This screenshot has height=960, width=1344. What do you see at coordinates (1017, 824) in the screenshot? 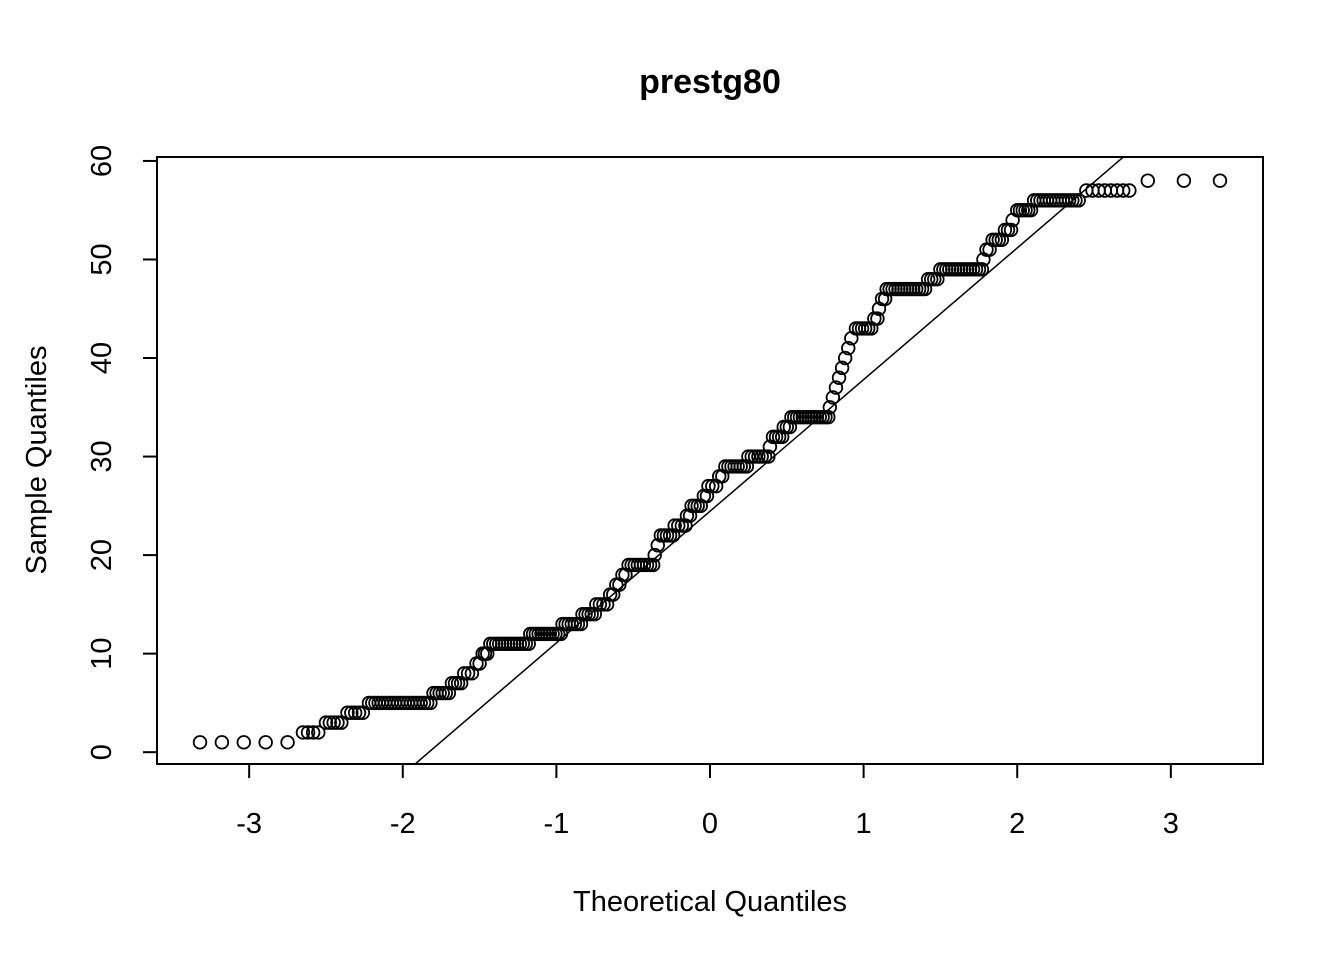
I see `x-tick-label: 2` at bounding box center [1017, 824].